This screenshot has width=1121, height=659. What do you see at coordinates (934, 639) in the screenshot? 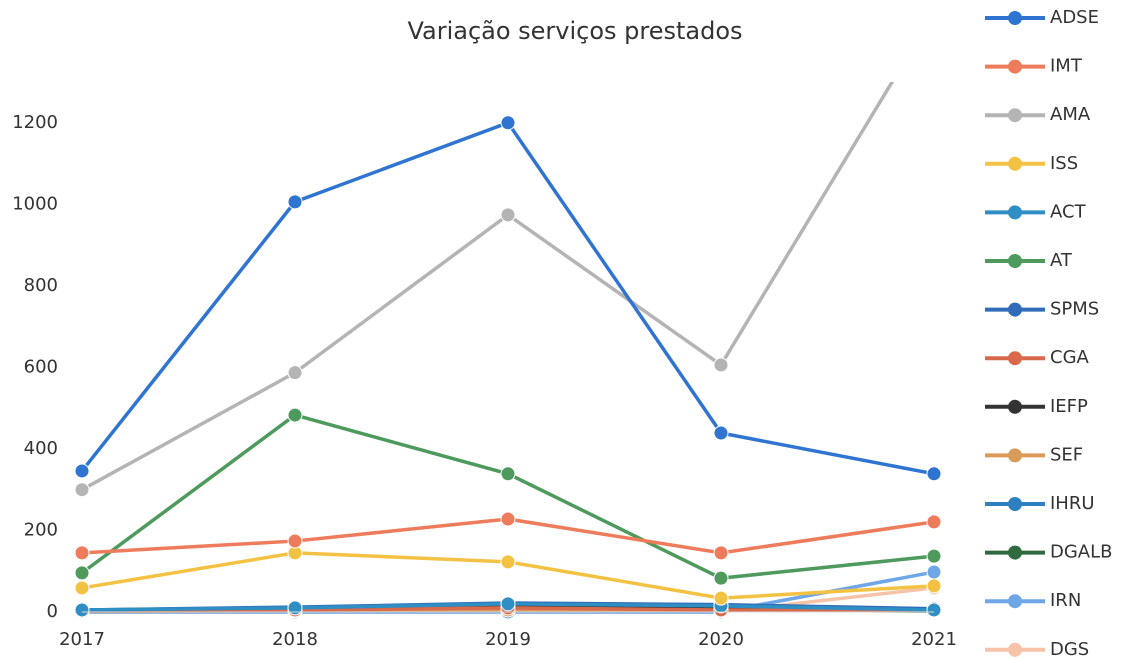
I see `x-tick-label: 2021` at bounding box center [934, 639].